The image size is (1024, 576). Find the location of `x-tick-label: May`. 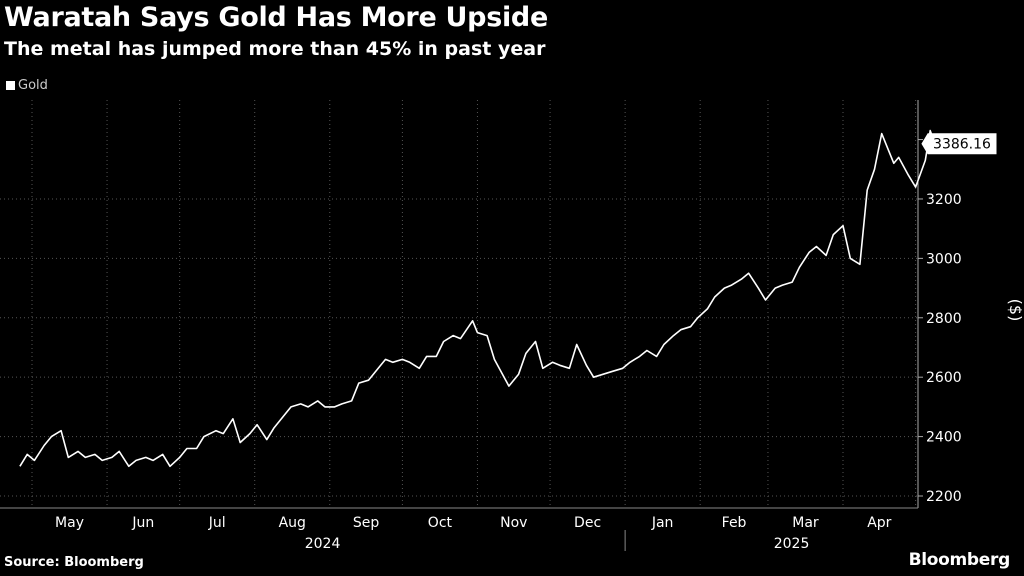

x-tick-label: May is located at coordinates (69, 523).